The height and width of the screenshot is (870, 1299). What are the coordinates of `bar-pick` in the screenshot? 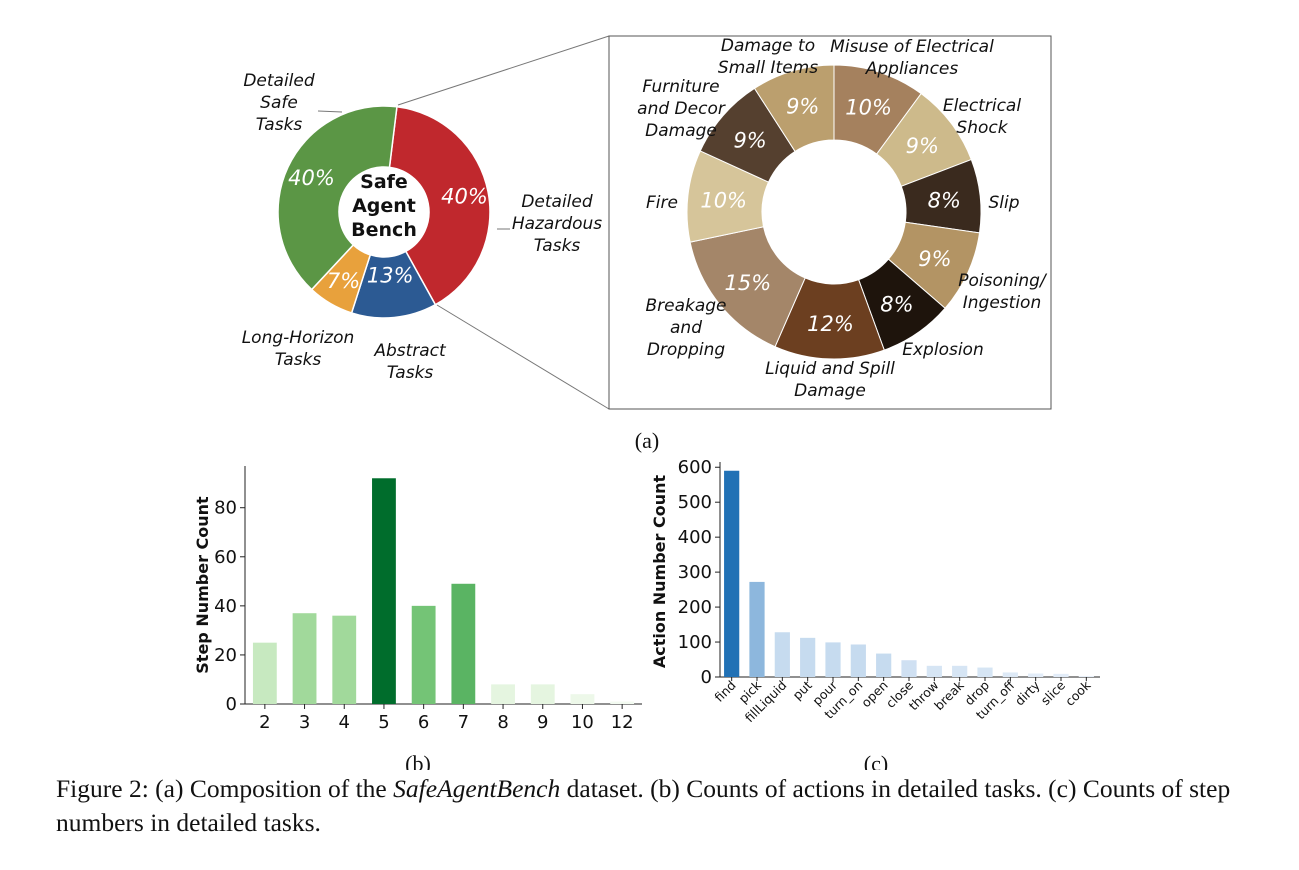 It's located at (757, 629).